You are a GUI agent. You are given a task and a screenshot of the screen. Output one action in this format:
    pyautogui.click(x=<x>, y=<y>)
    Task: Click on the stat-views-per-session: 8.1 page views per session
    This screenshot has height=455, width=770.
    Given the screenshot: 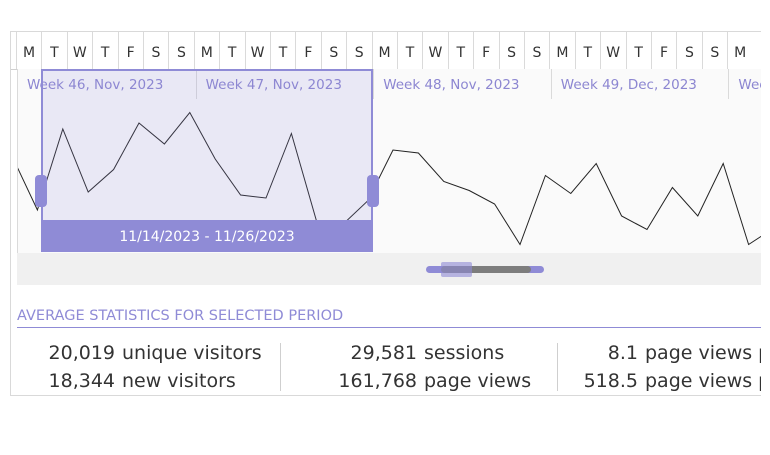 What is the action you would take?
    pyautogui.click(x=659, y=354)
    